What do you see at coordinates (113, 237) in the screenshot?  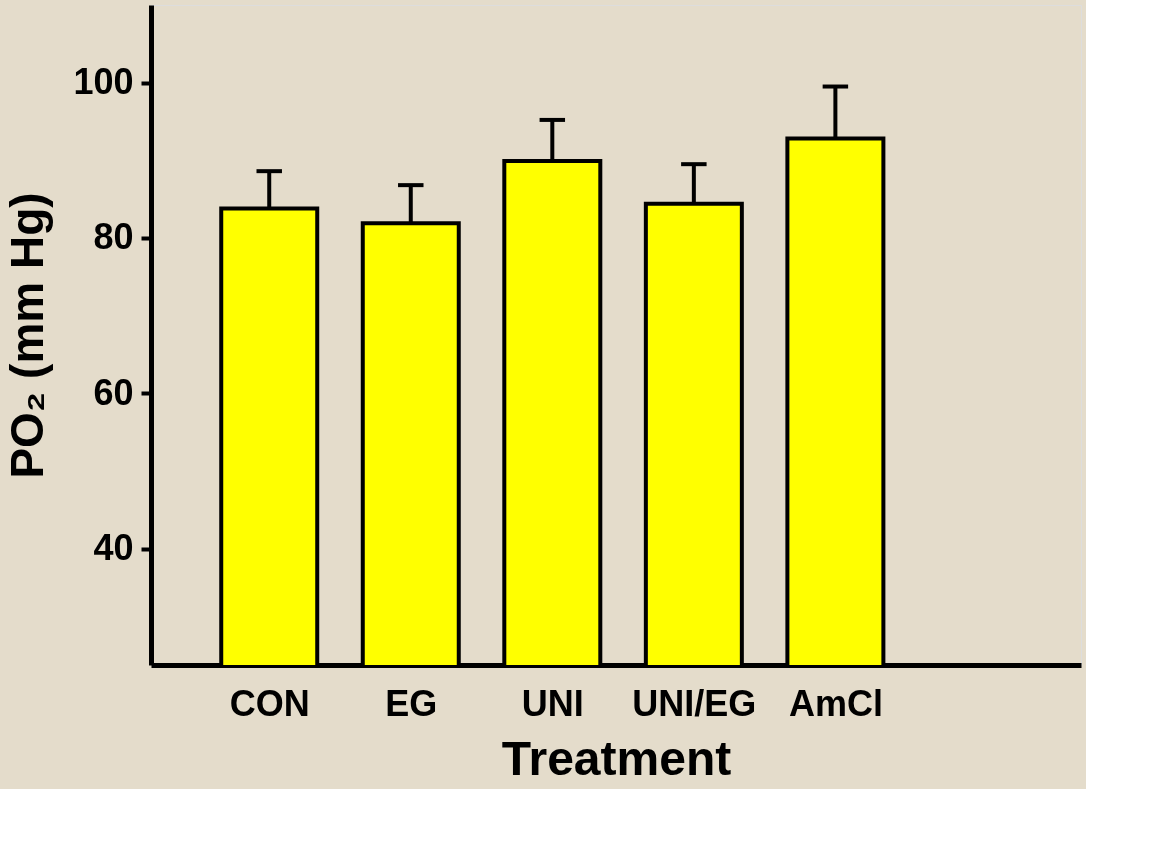 I see `y-tick-label: 80` at bounding box center [113, 237].